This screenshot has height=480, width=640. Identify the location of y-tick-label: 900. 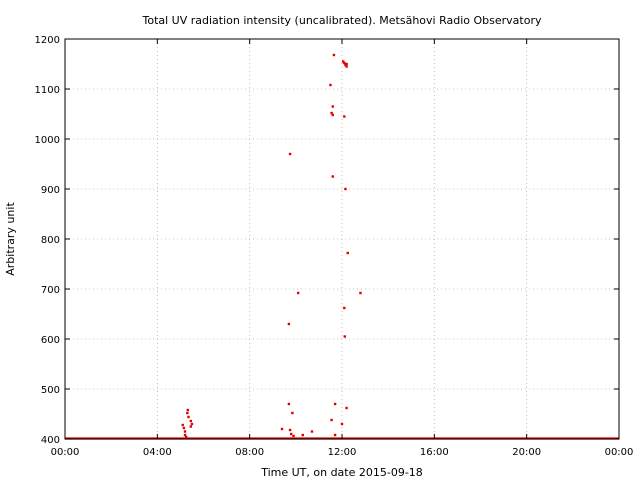
(50, 190).